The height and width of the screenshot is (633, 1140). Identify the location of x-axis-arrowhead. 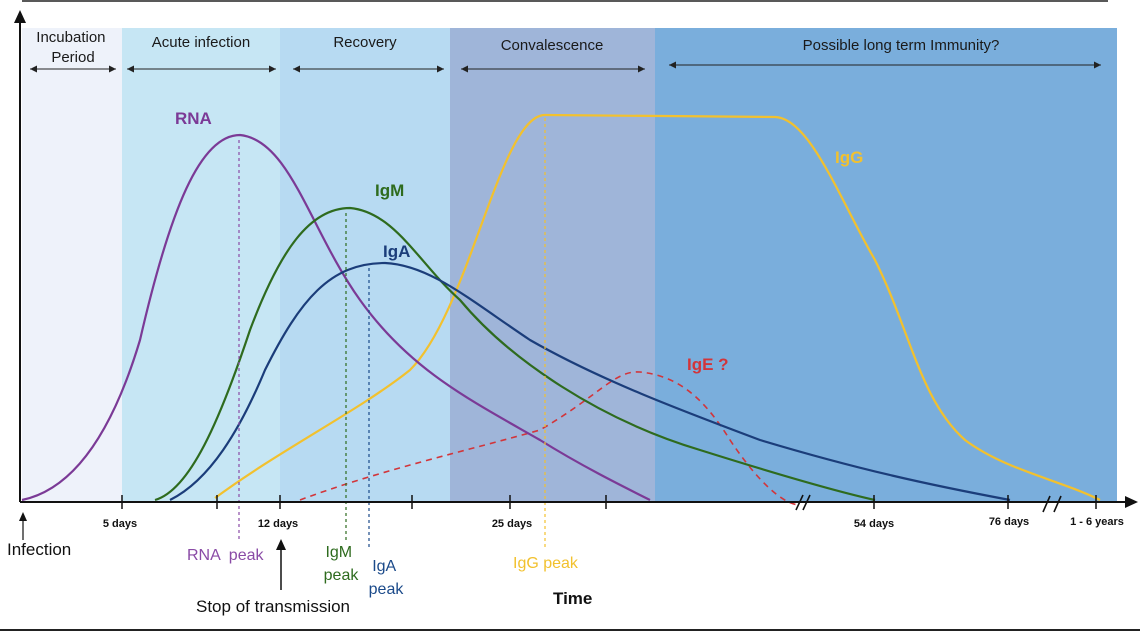
(1131, 502).